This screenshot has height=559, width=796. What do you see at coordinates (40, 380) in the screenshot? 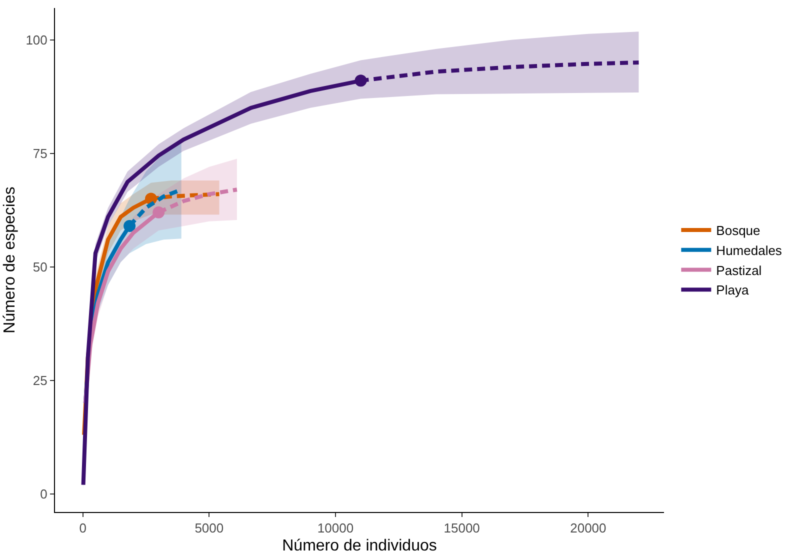
I see `y-tick-label: 25` at bounding box center [40, 380].